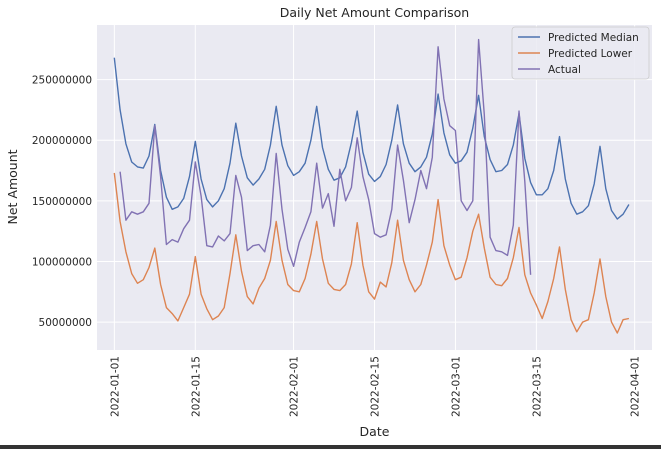  What do you see at coordinates (374, 12) in the screenshot?
I see `chart-title: Daily Net Amount Comparison` at bounding box center [374, 12].